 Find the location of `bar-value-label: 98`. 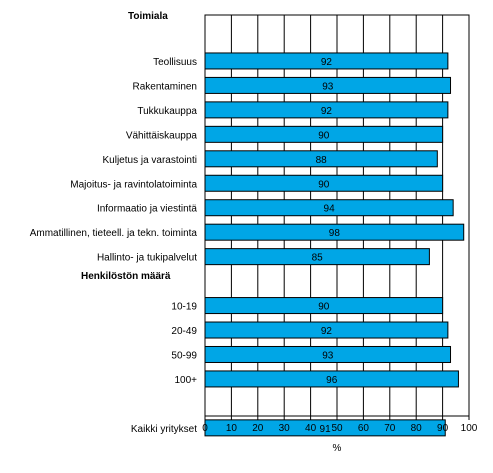

bar-value-label: 98 is located at coordinates (335, 233).